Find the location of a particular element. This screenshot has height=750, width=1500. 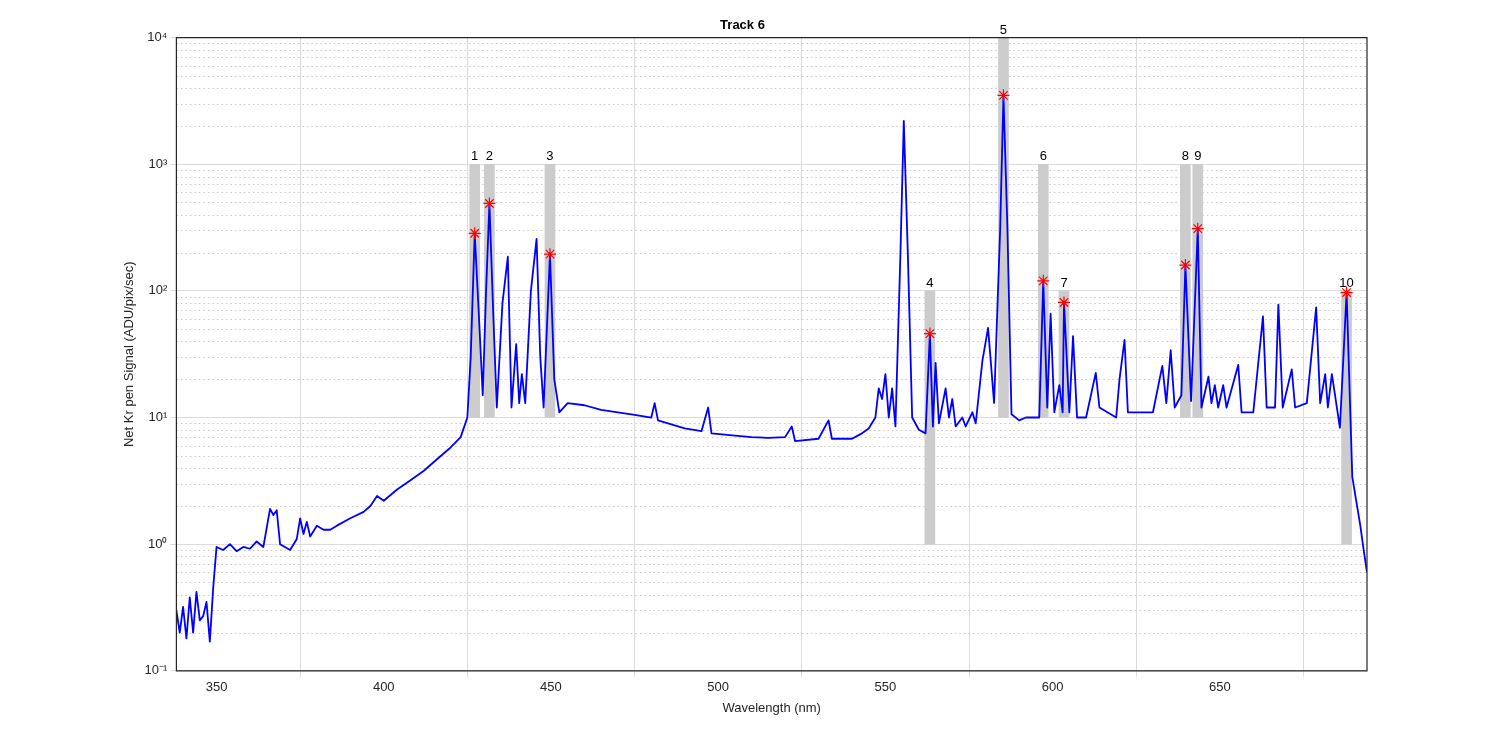

x-tick-label: 650 is located at coordinates (1219, 687).